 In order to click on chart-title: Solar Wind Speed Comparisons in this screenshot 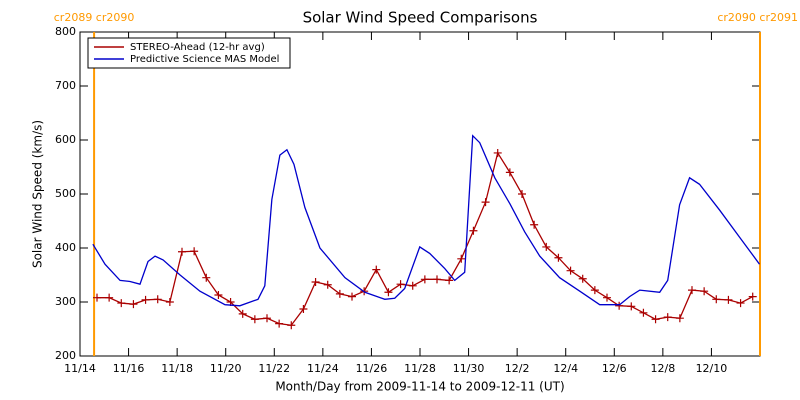, I will do `click(420, 18)`.